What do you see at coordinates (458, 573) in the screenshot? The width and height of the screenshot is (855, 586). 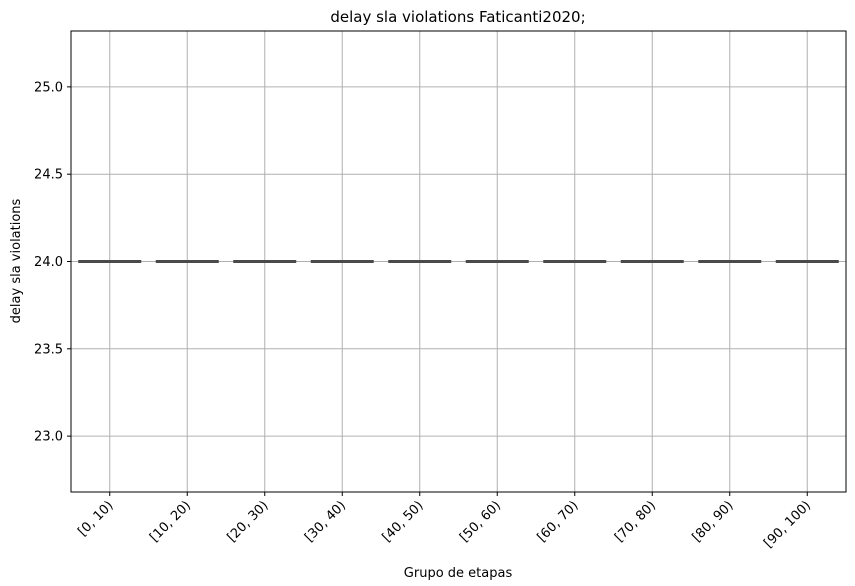 I see `x-axis-label: Grupo de etapas` at bounding box center [458, 573].